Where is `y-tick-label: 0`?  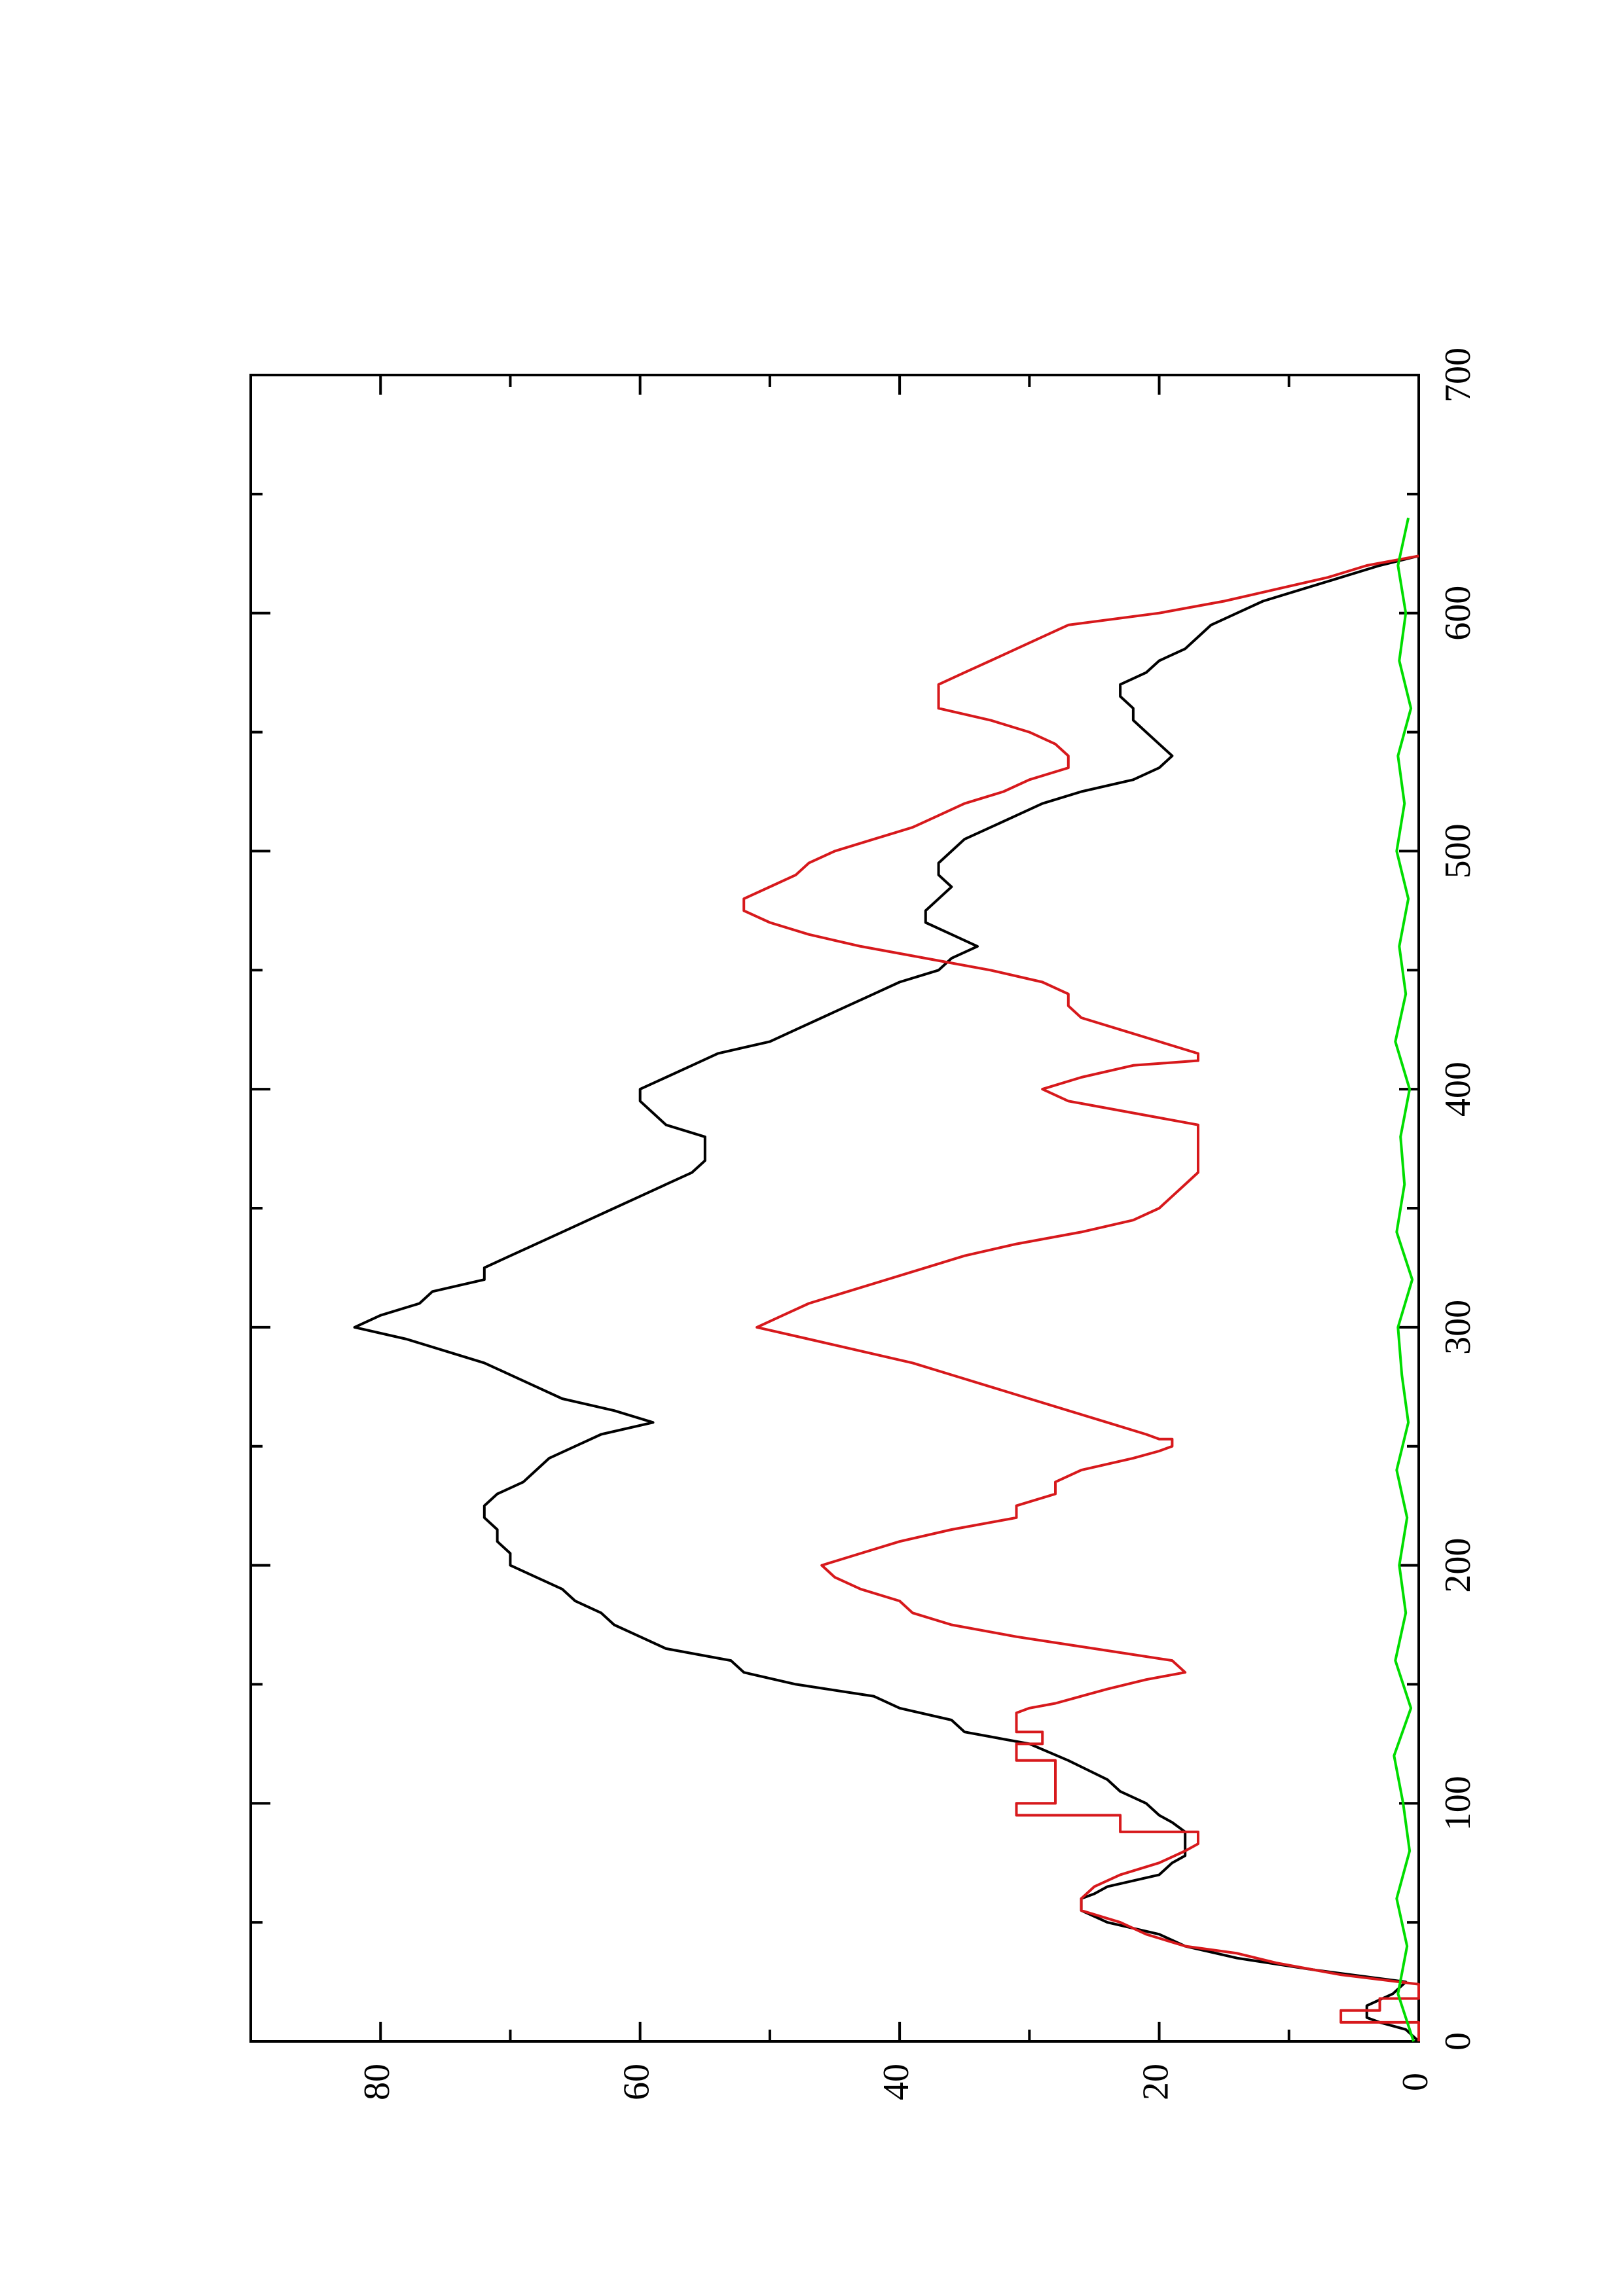 y-tick-label: 0 is located at coordinates (1415, 2082).